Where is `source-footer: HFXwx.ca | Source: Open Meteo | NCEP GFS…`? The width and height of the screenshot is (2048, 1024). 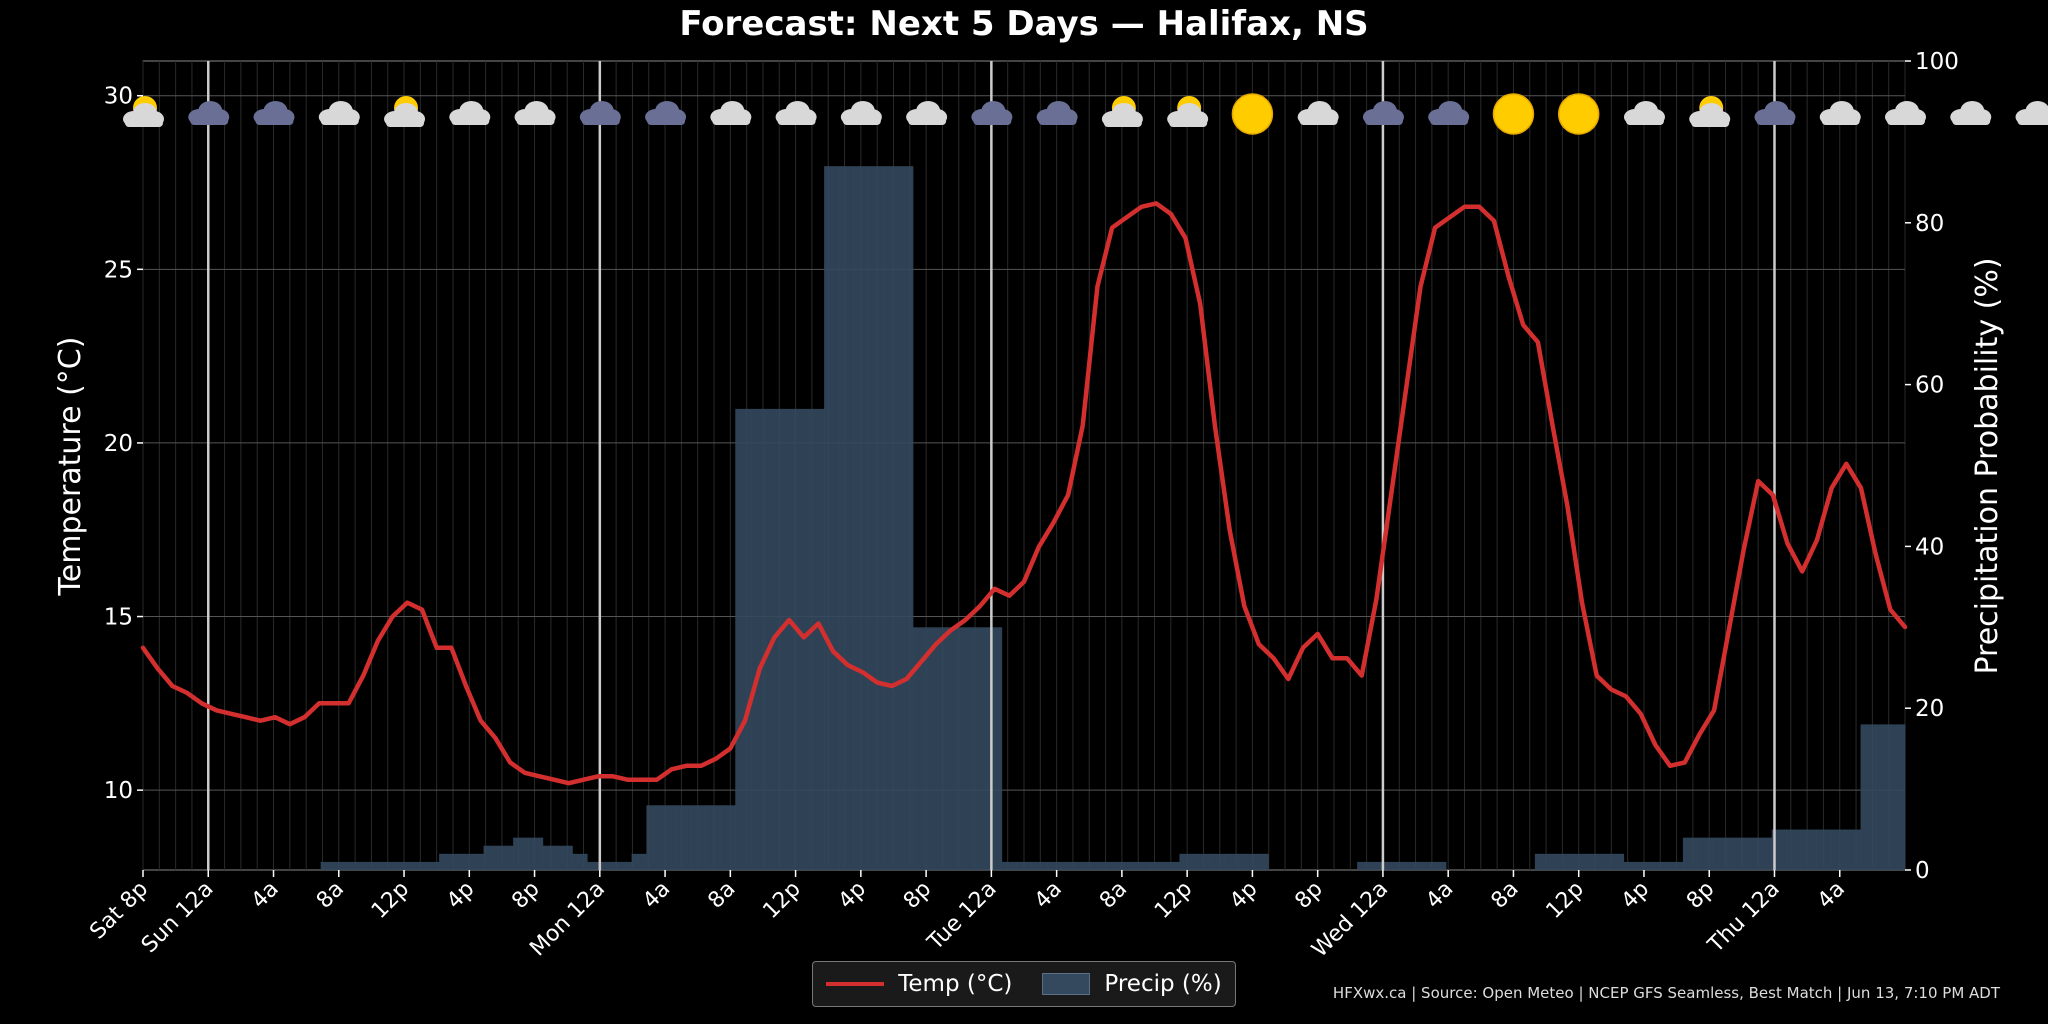
source-footer: HFXwx.ca | Source: Open Meteo | NCEP GFS… is located at coordinates (1666, 993).